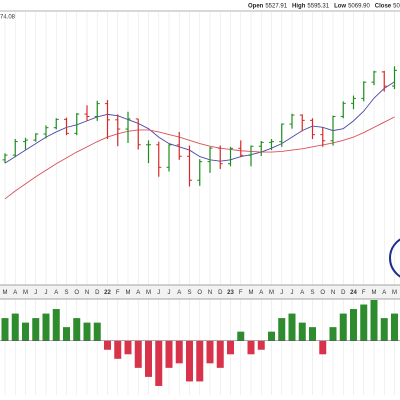 This screenshot has width=400, height=400. I want to click on field-label: Open, so click(256, 7).